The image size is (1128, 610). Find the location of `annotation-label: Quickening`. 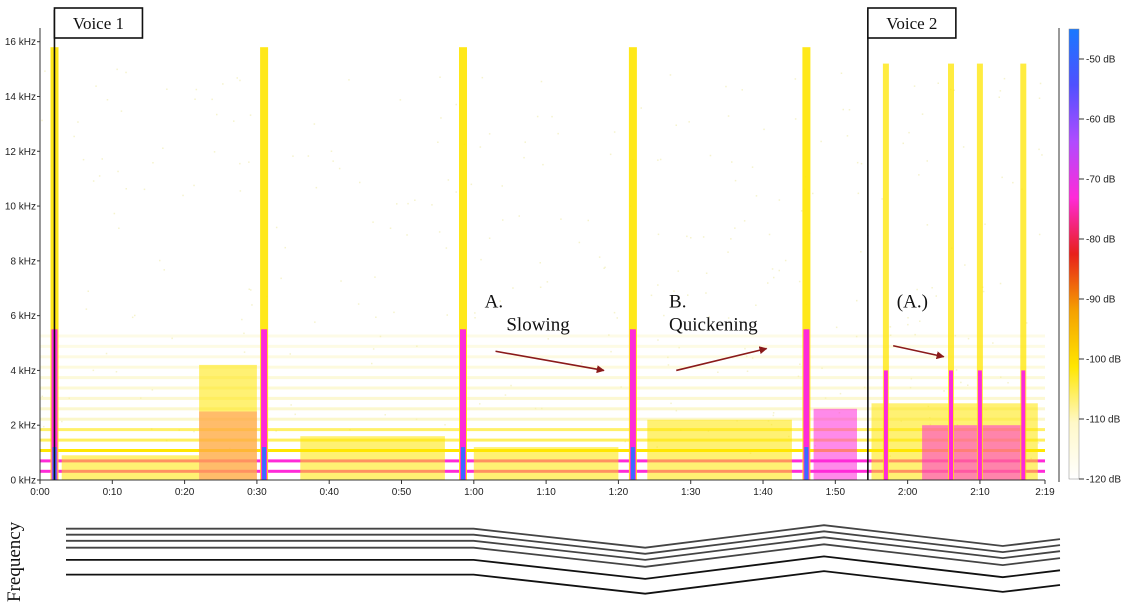

annotation-label: Quickening is located at coordinates (713, 324).